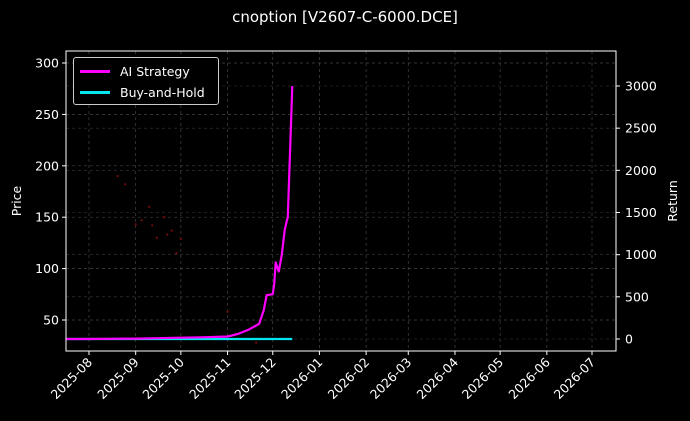 The height and width of the screenshot is (421, 690). Describe the element at coordinates (47, 114) in the screenshot. I see `left-tick-label: 250` at that location.